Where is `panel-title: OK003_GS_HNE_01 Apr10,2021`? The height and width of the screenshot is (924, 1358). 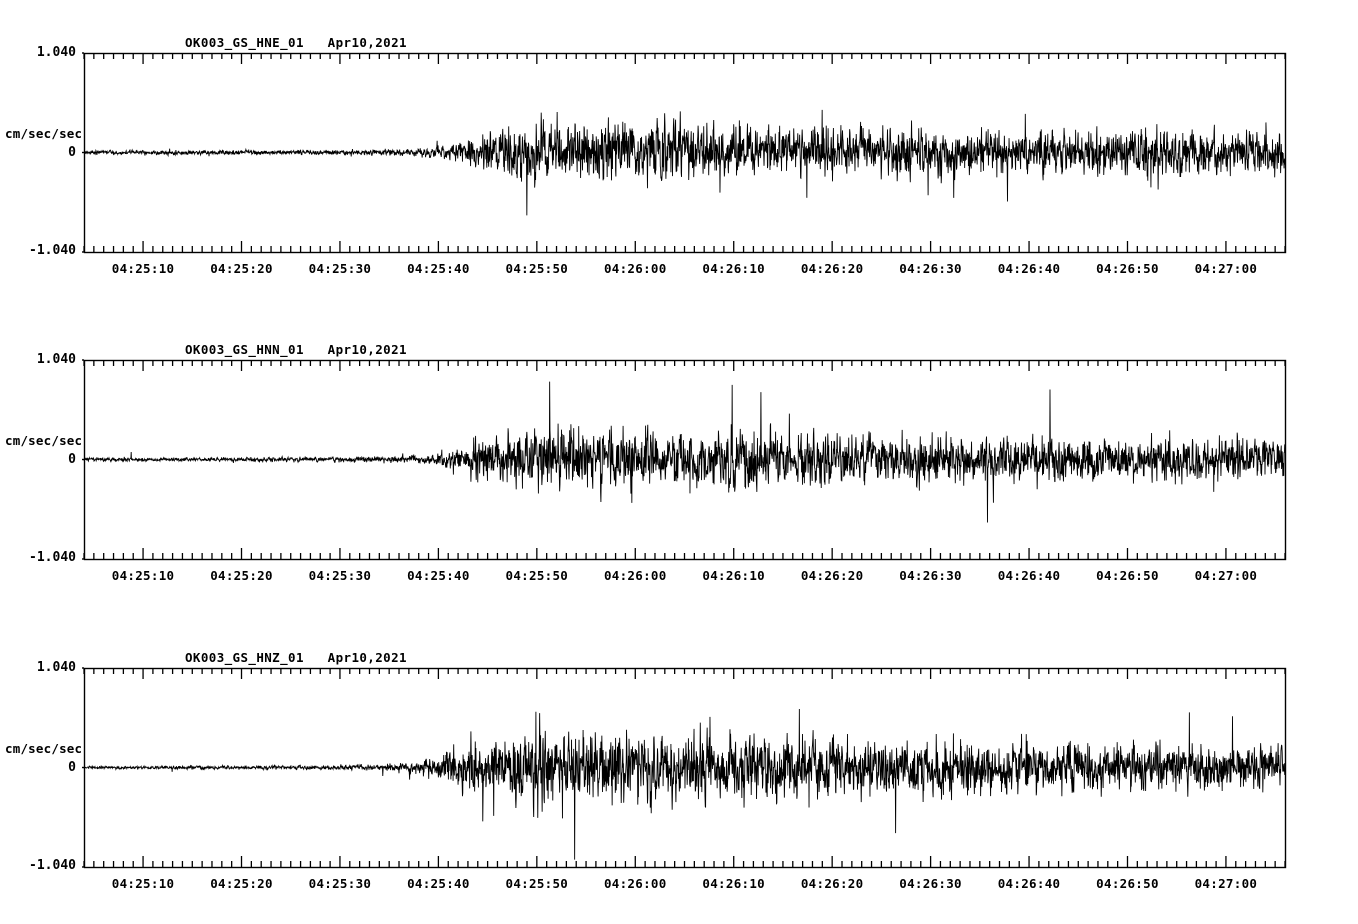
panel-title: OK003_GS_HNE_01 Apr10,2021 is located at coordinates (296, 42).